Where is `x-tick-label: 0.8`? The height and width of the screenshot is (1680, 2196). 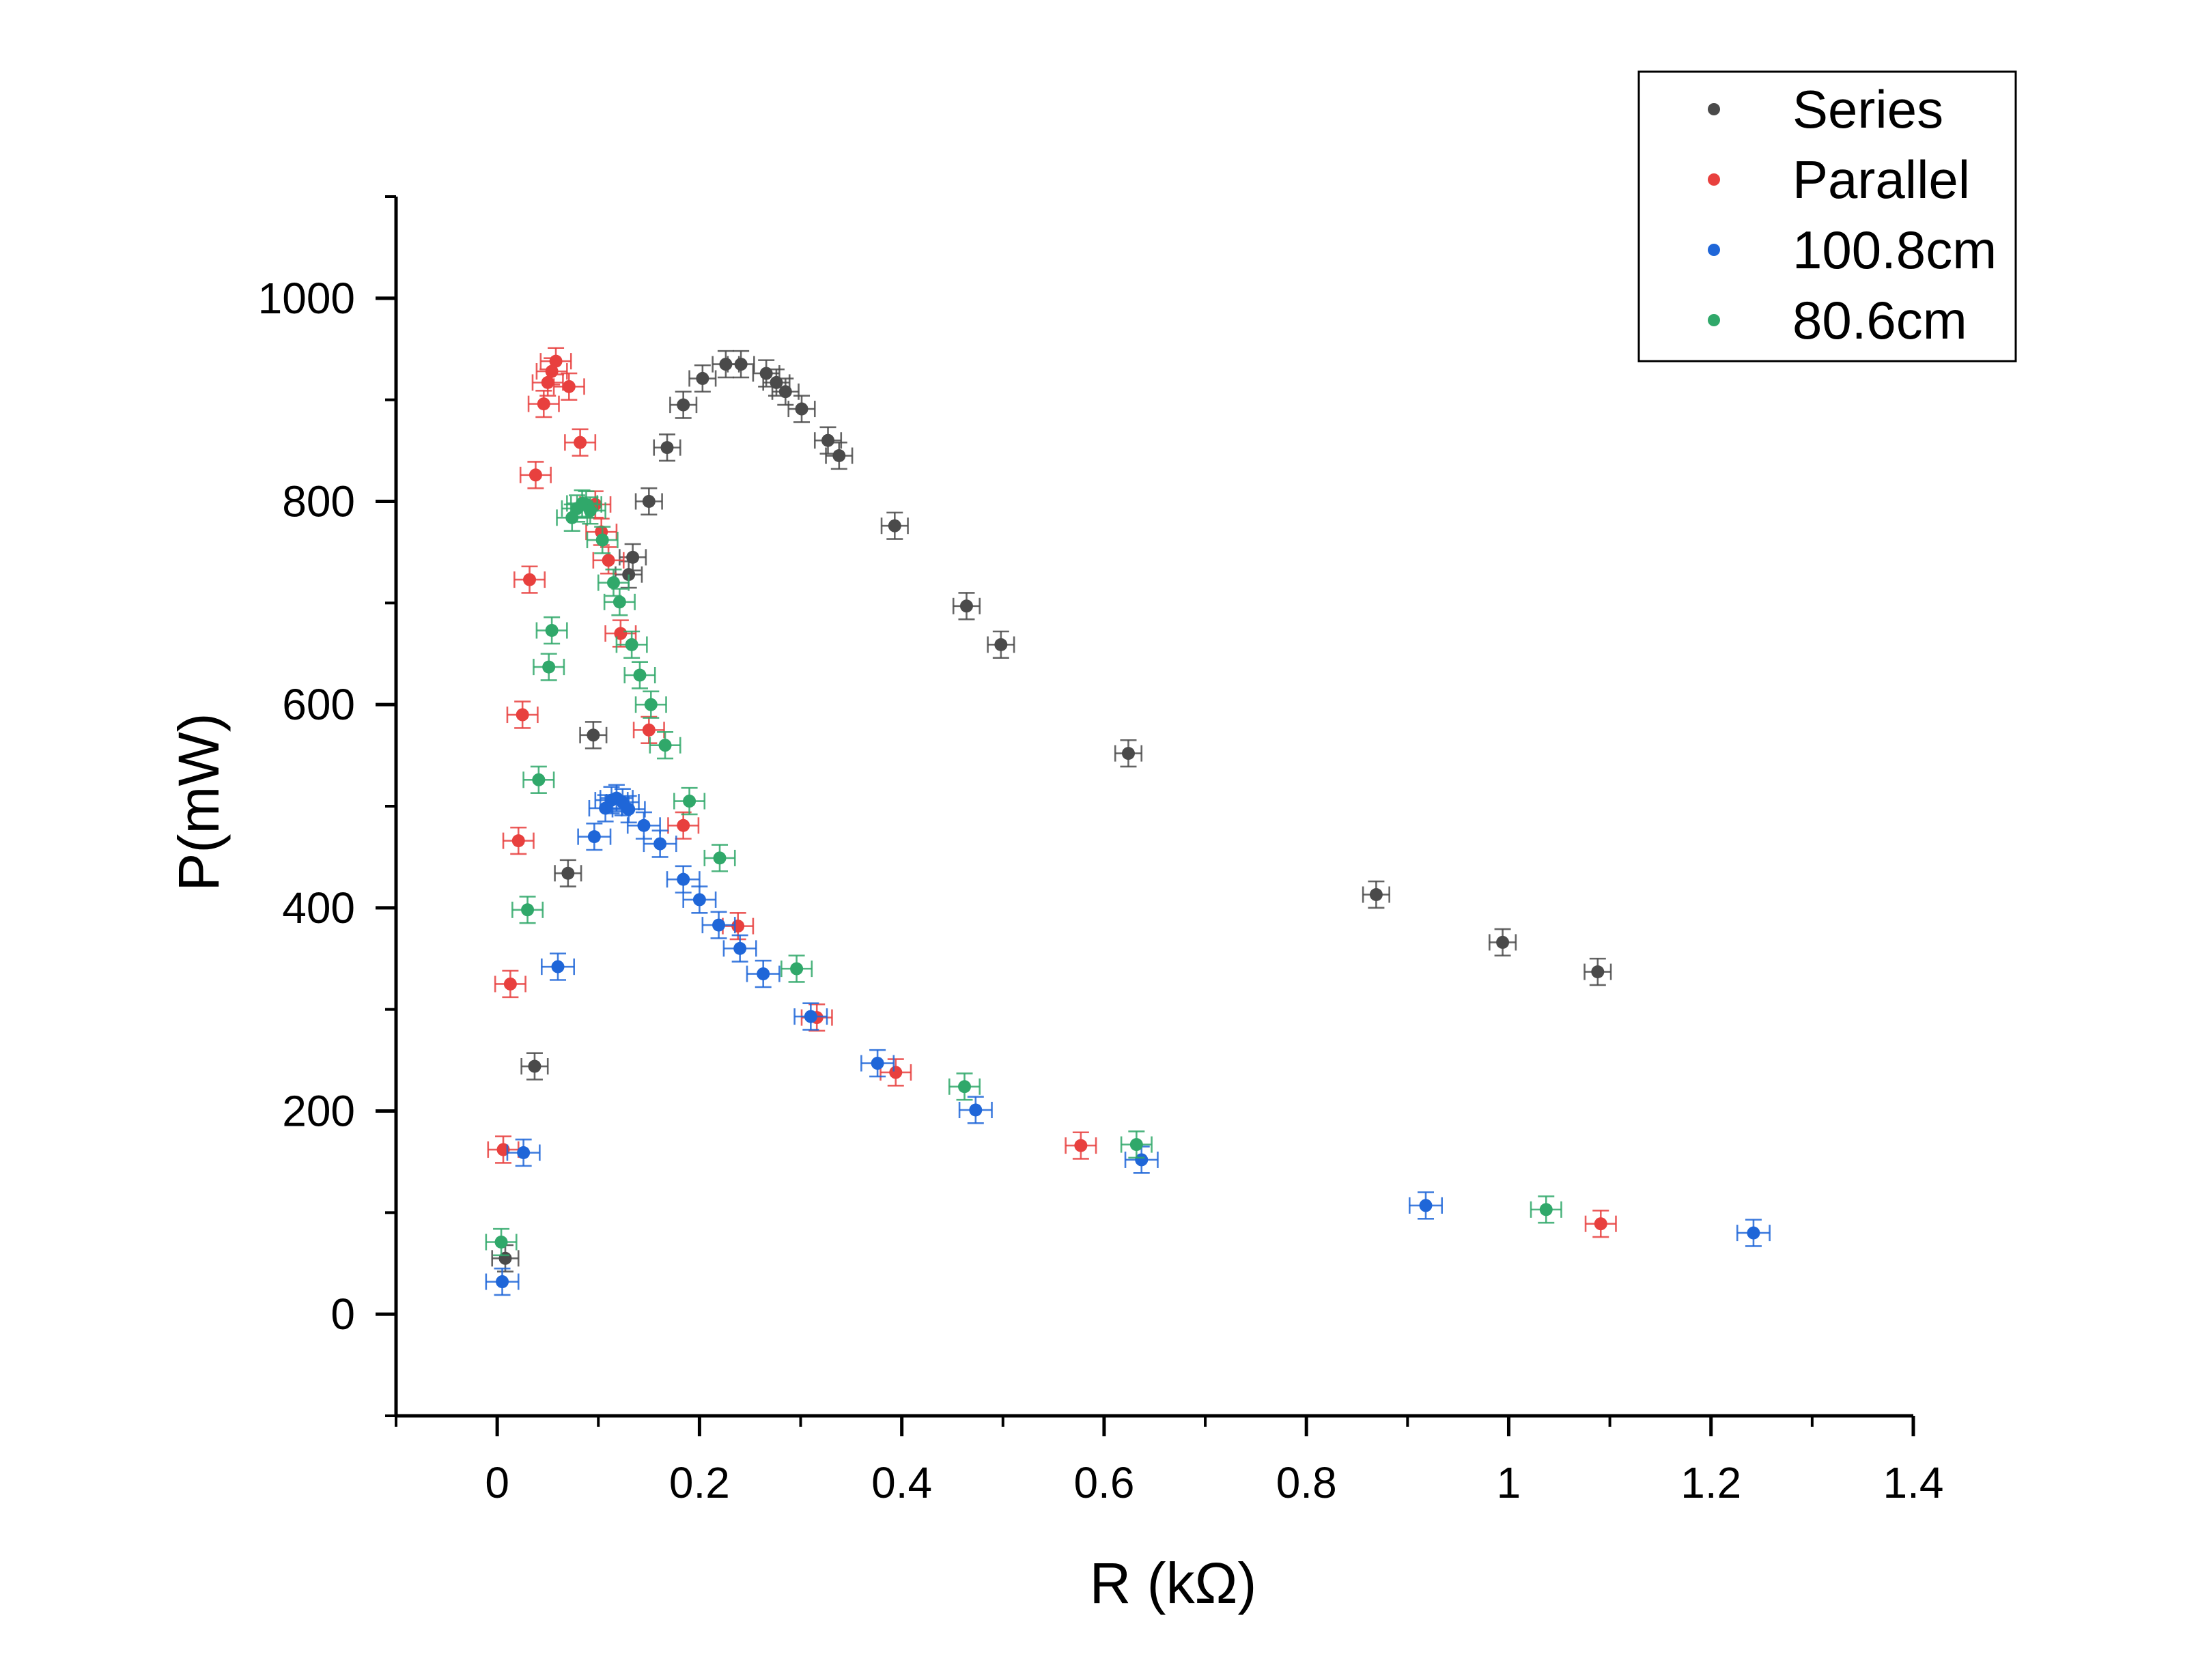
x-tick-label: 0.8 is located at coordinates (1306, 1482).